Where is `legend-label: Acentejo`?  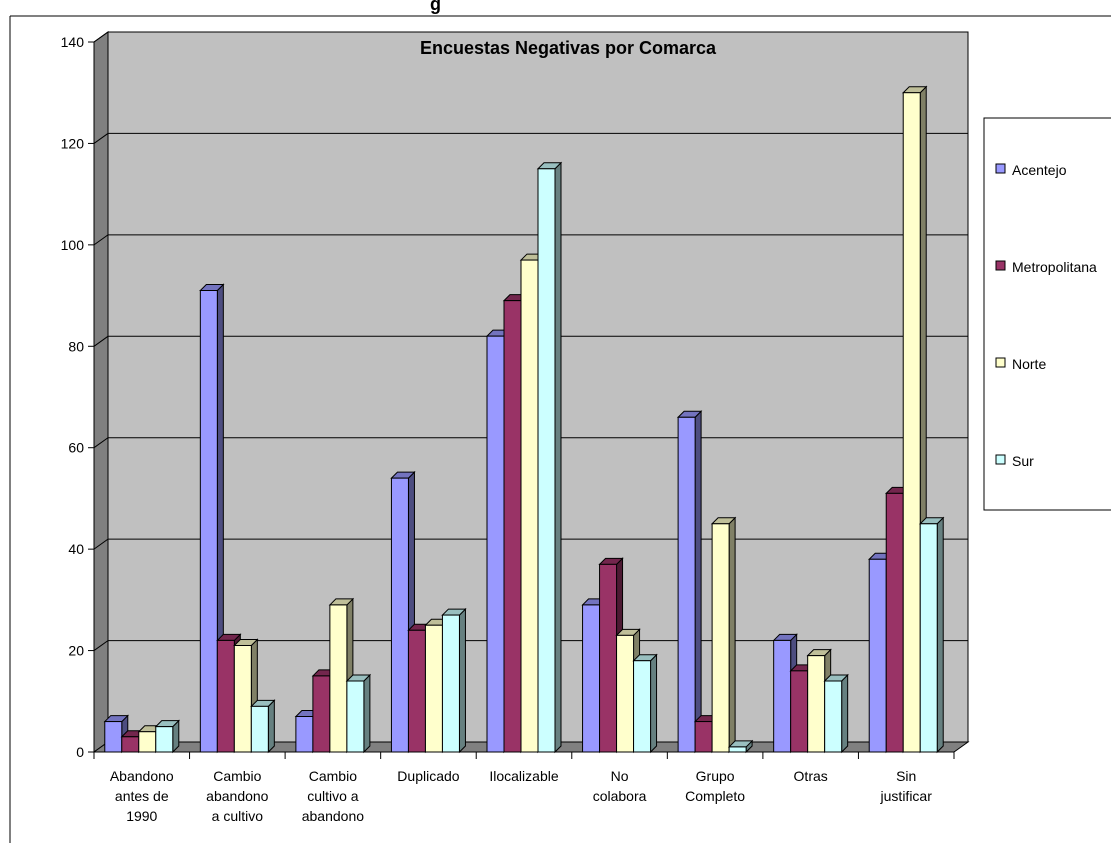 legend-label: Acentejo is located at coordinates (1039, 170).